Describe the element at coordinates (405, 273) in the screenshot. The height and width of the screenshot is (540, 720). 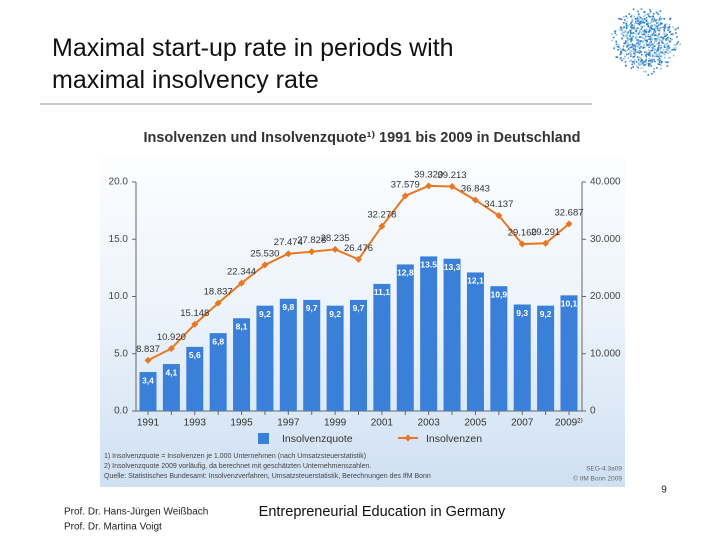
I see `bar-value-label: 12,8` at that location.